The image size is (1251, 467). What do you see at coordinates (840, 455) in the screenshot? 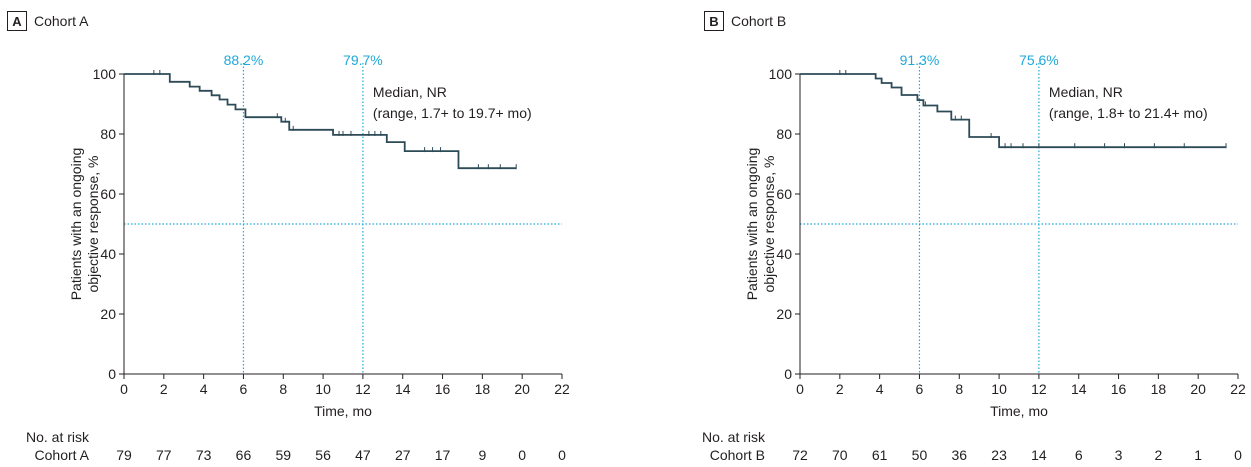
I see `risk-table-value: 70` at bounding box center [840, 455].